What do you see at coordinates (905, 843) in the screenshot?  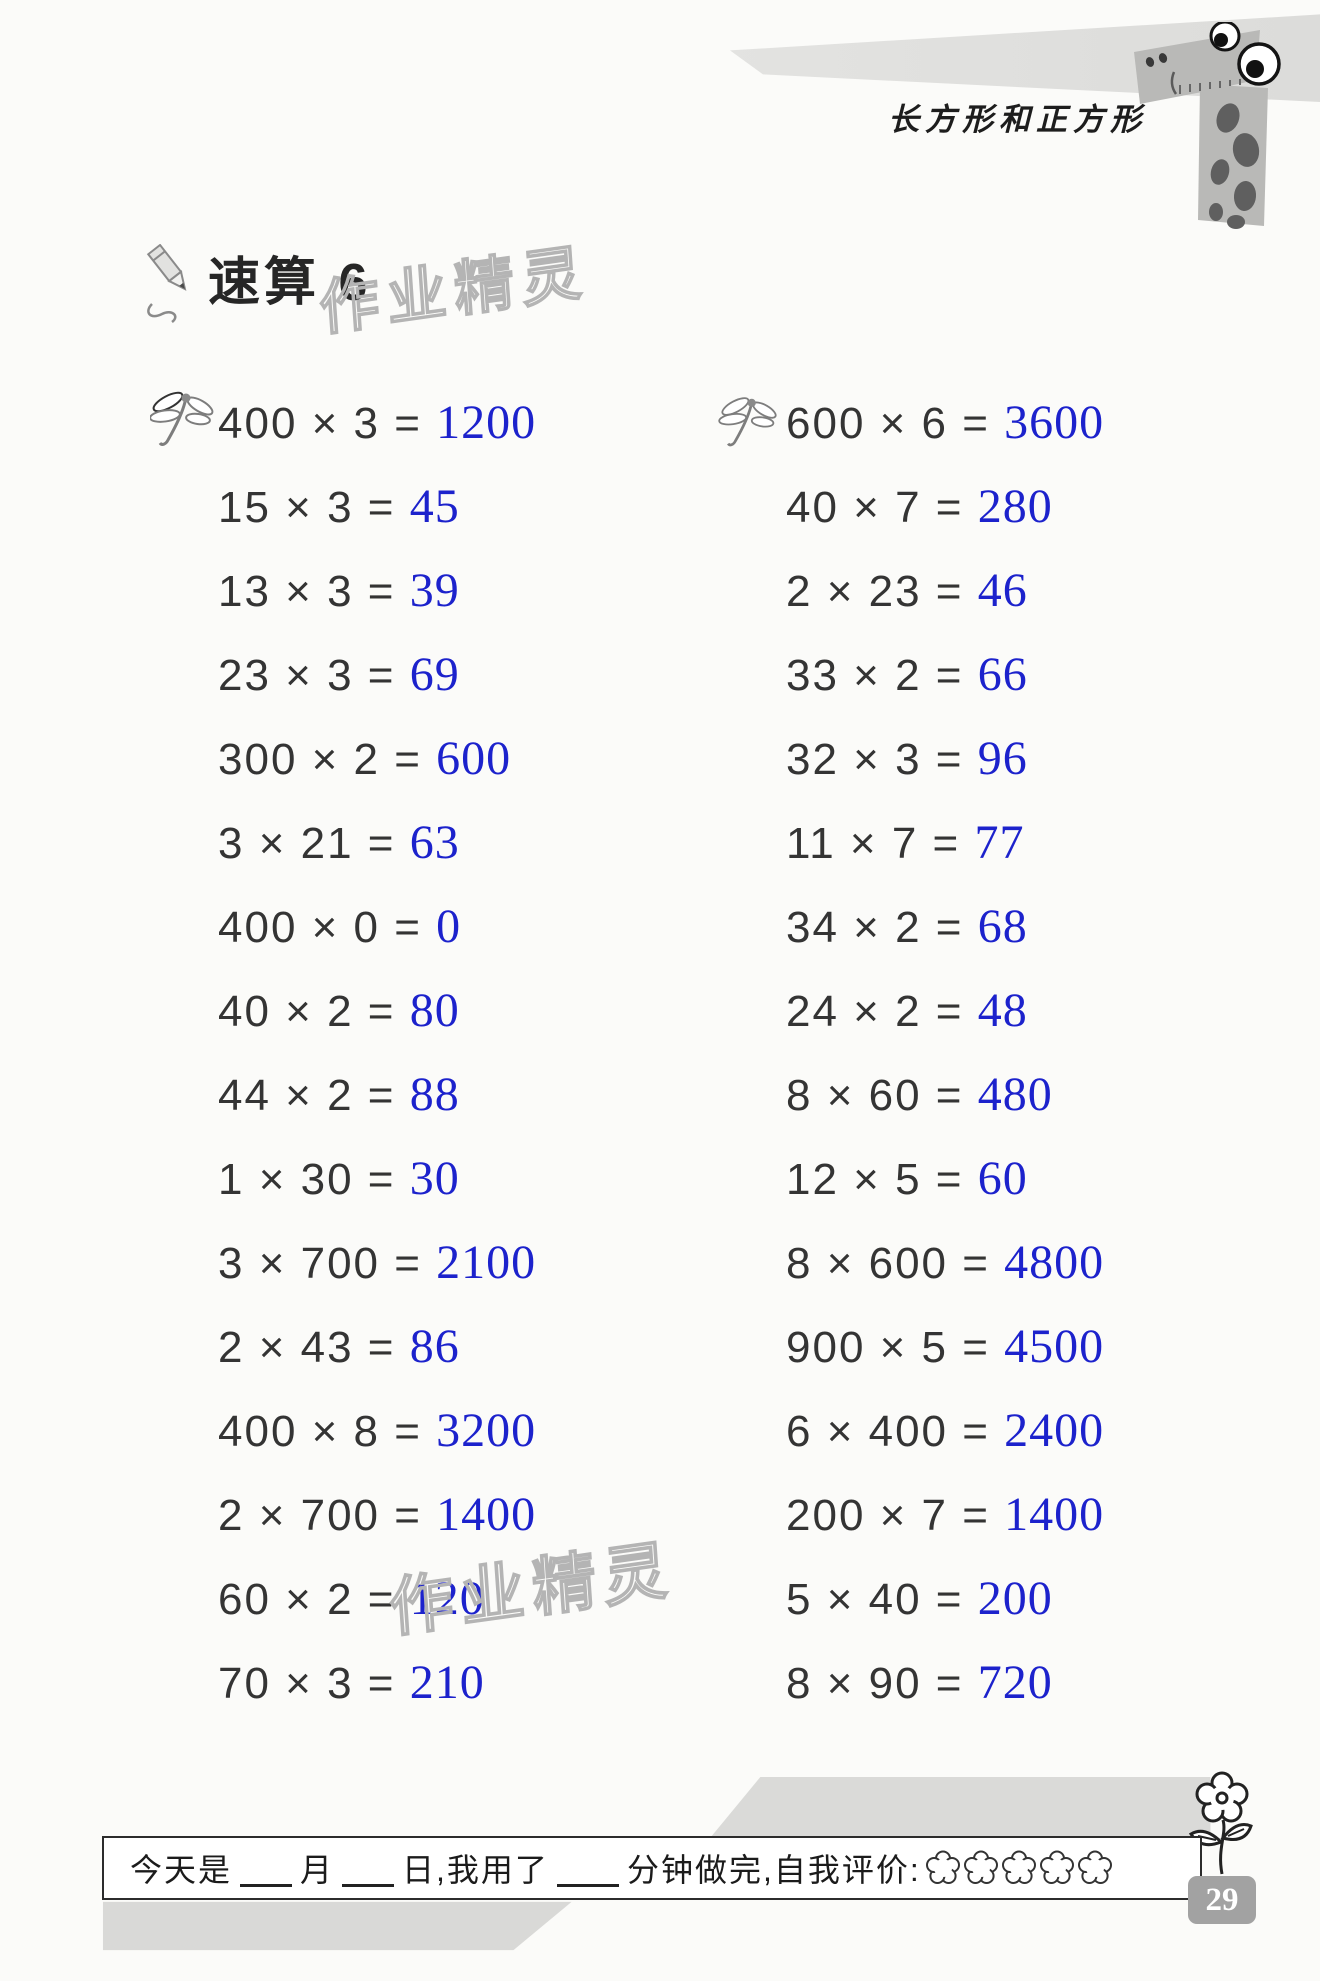 I see `equation-row: 11 × 7 = 77` at bounding box center [905, 843].